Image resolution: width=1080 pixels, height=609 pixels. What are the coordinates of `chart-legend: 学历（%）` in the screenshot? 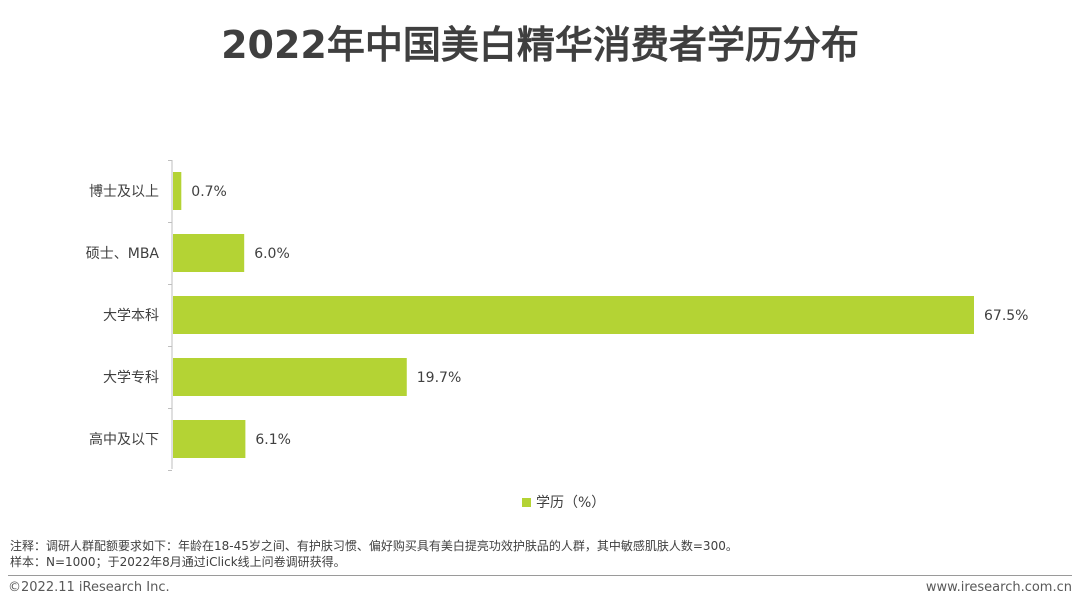 It's located at (563, 502).